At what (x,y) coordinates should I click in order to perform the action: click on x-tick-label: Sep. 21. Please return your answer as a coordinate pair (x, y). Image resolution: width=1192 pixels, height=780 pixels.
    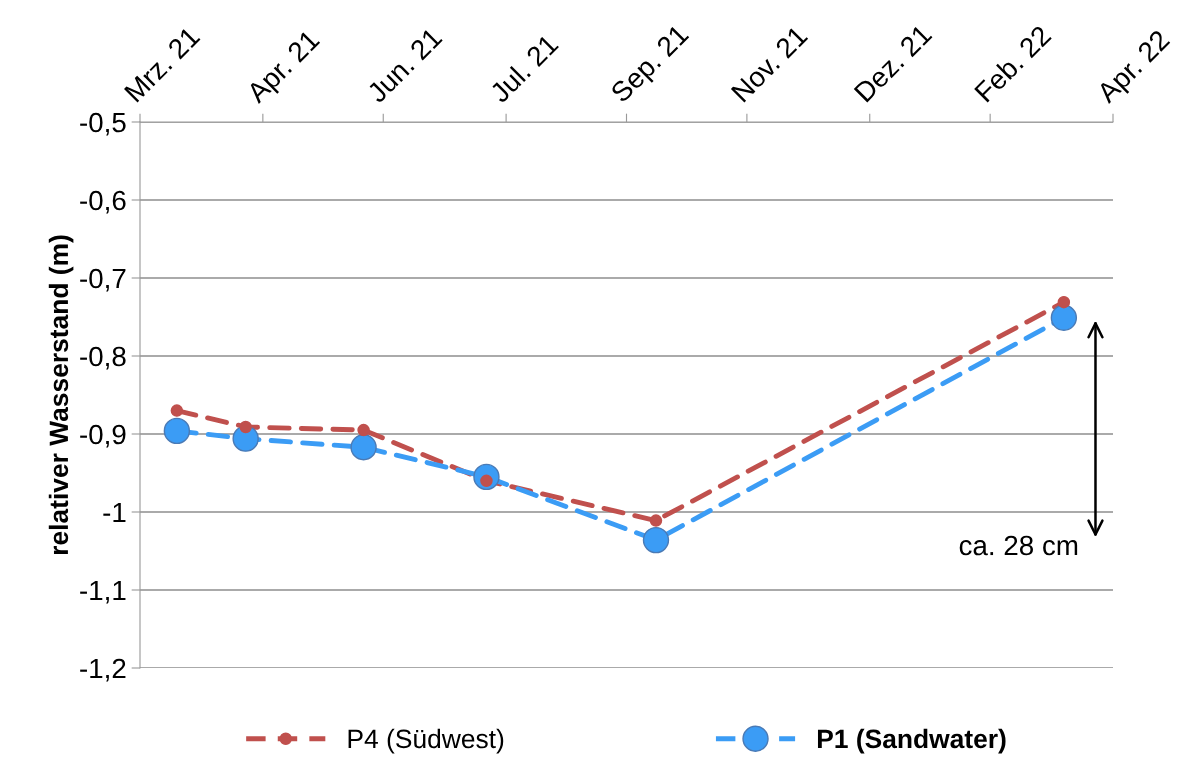
    Looking at the image, I should click on (651, 65).